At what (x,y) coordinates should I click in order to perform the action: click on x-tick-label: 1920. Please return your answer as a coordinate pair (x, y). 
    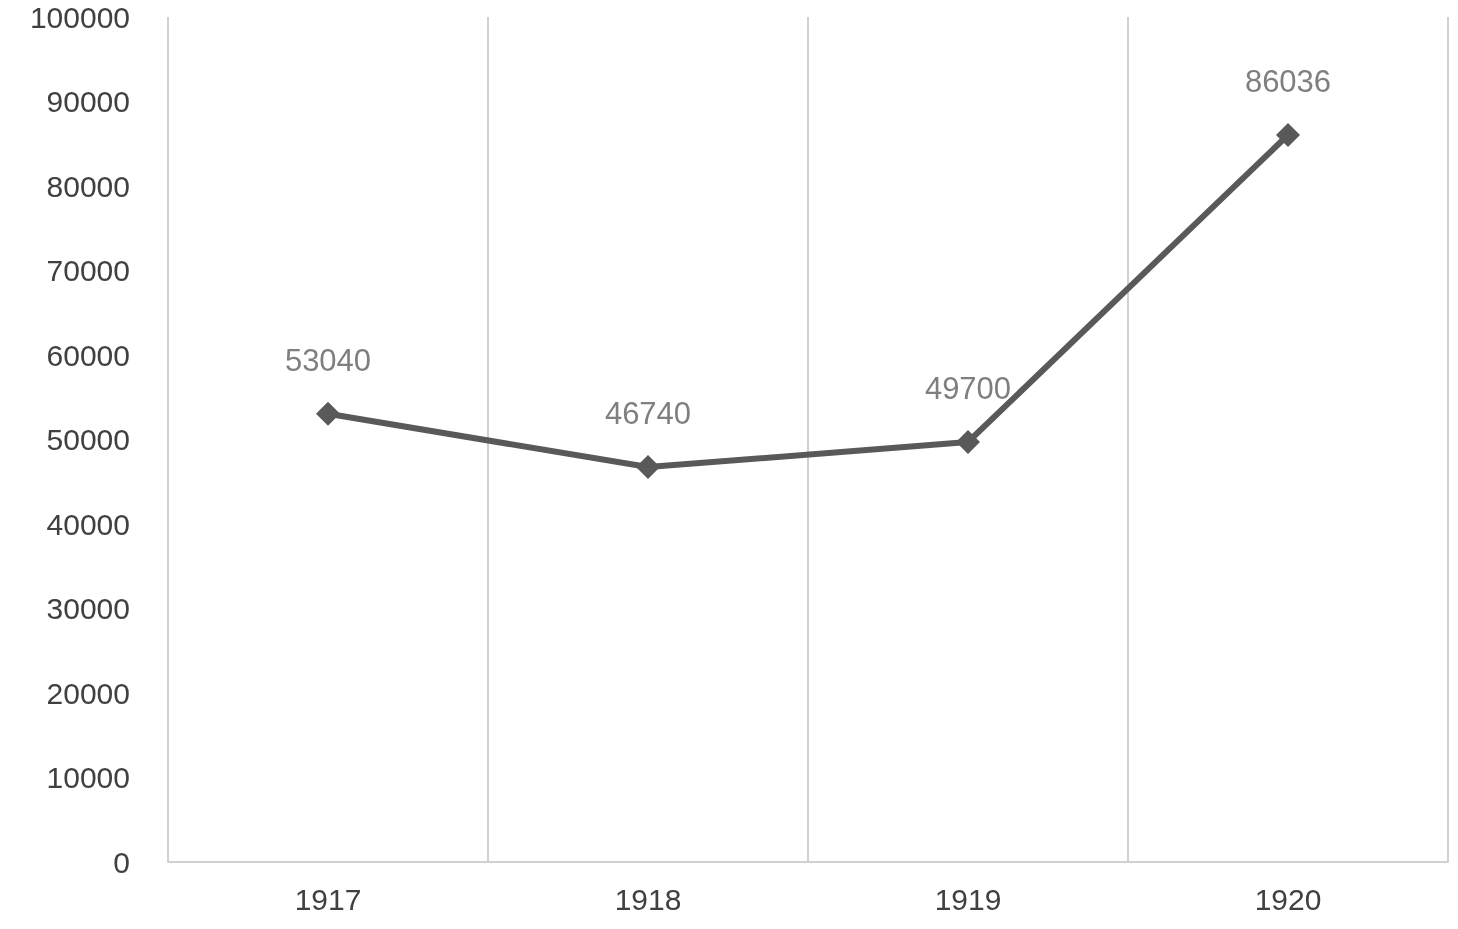
    Looking at the image, I should click on (1288, 899).